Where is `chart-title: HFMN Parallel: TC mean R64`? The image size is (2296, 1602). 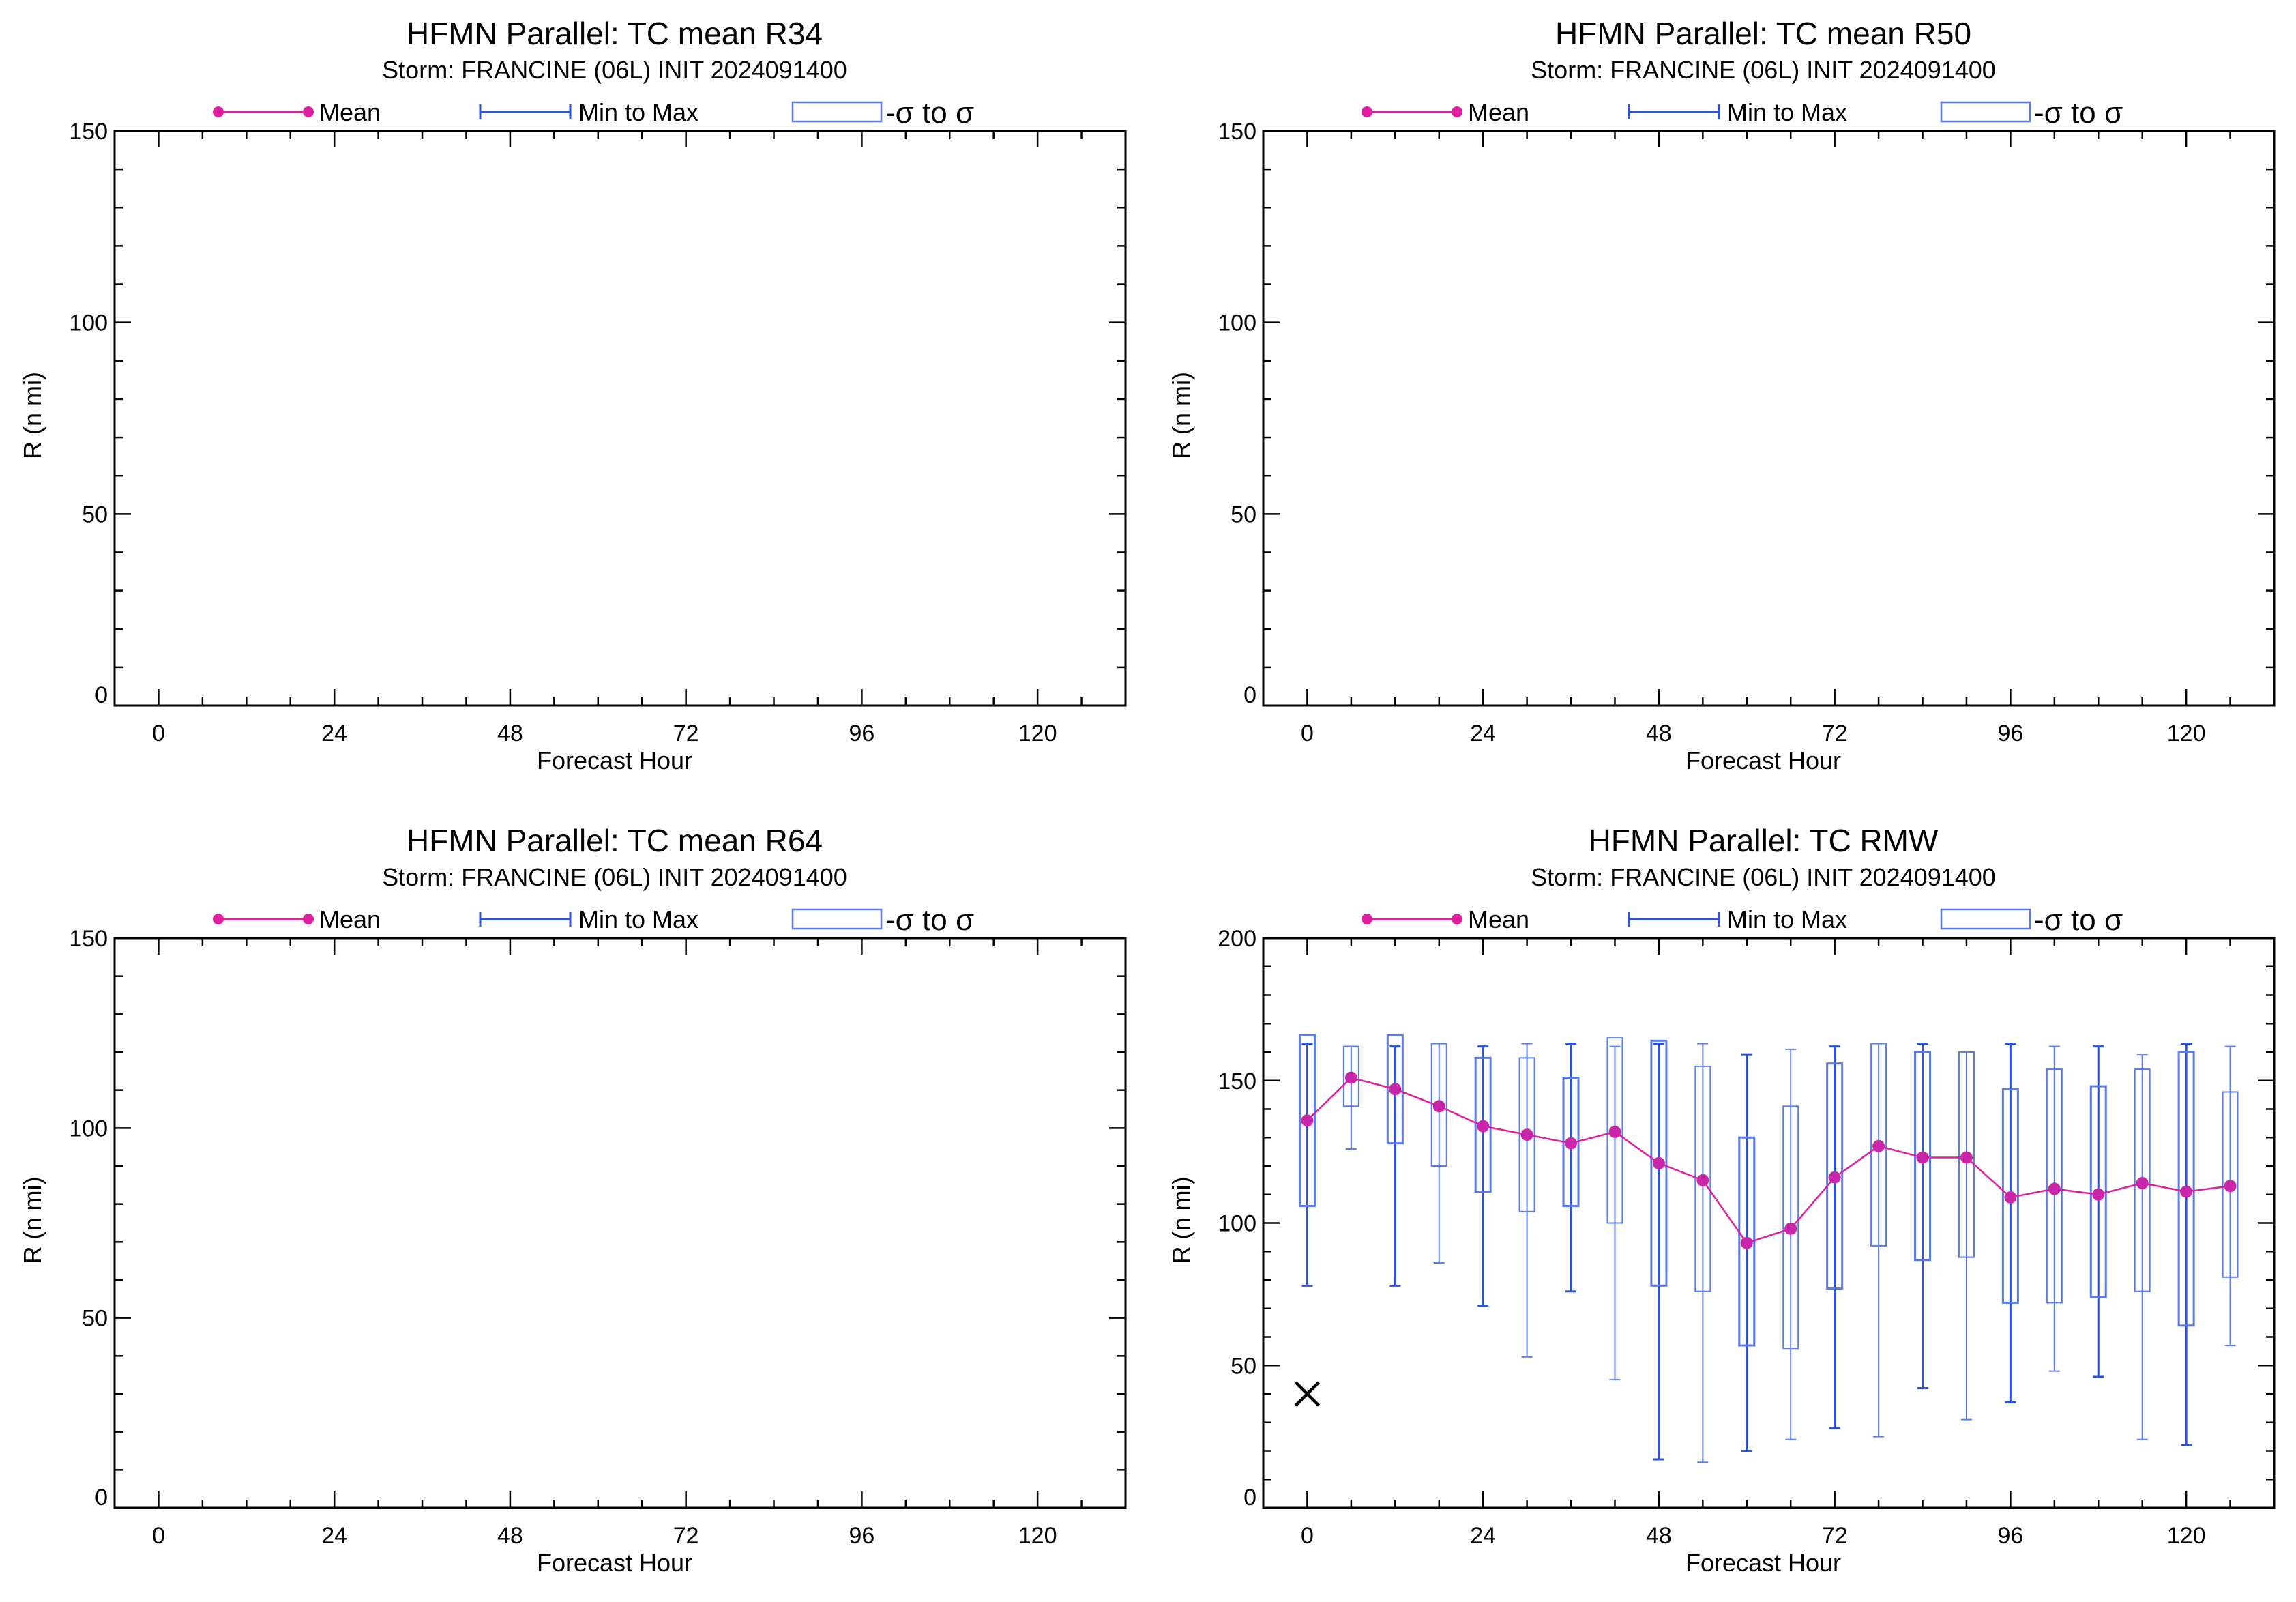 chart-title: HFMN Parallel: TC mean R64 is located at coordinates (615, 841).